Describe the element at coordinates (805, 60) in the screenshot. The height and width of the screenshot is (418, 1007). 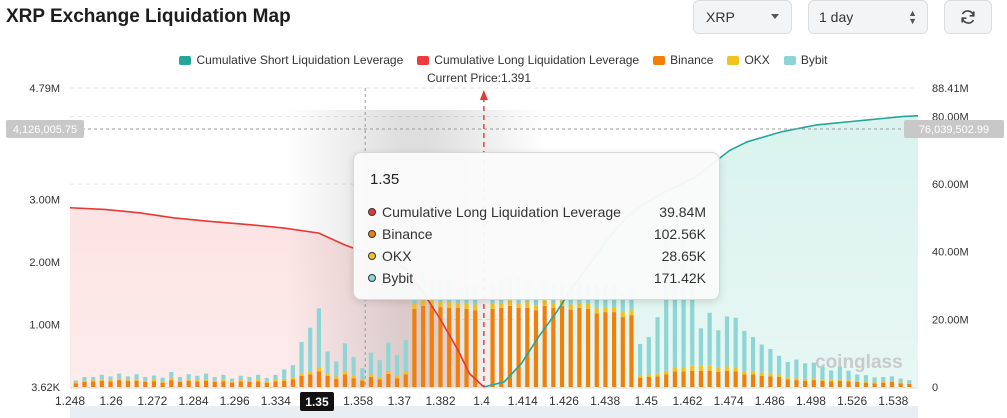
I see `legend-item-bybit: Bybit` at that location.